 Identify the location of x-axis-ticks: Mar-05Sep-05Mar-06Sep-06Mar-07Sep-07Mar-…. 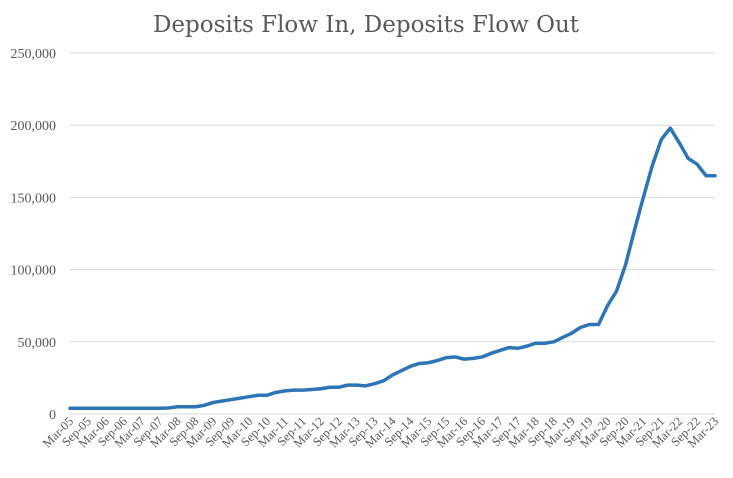
(380, 432).